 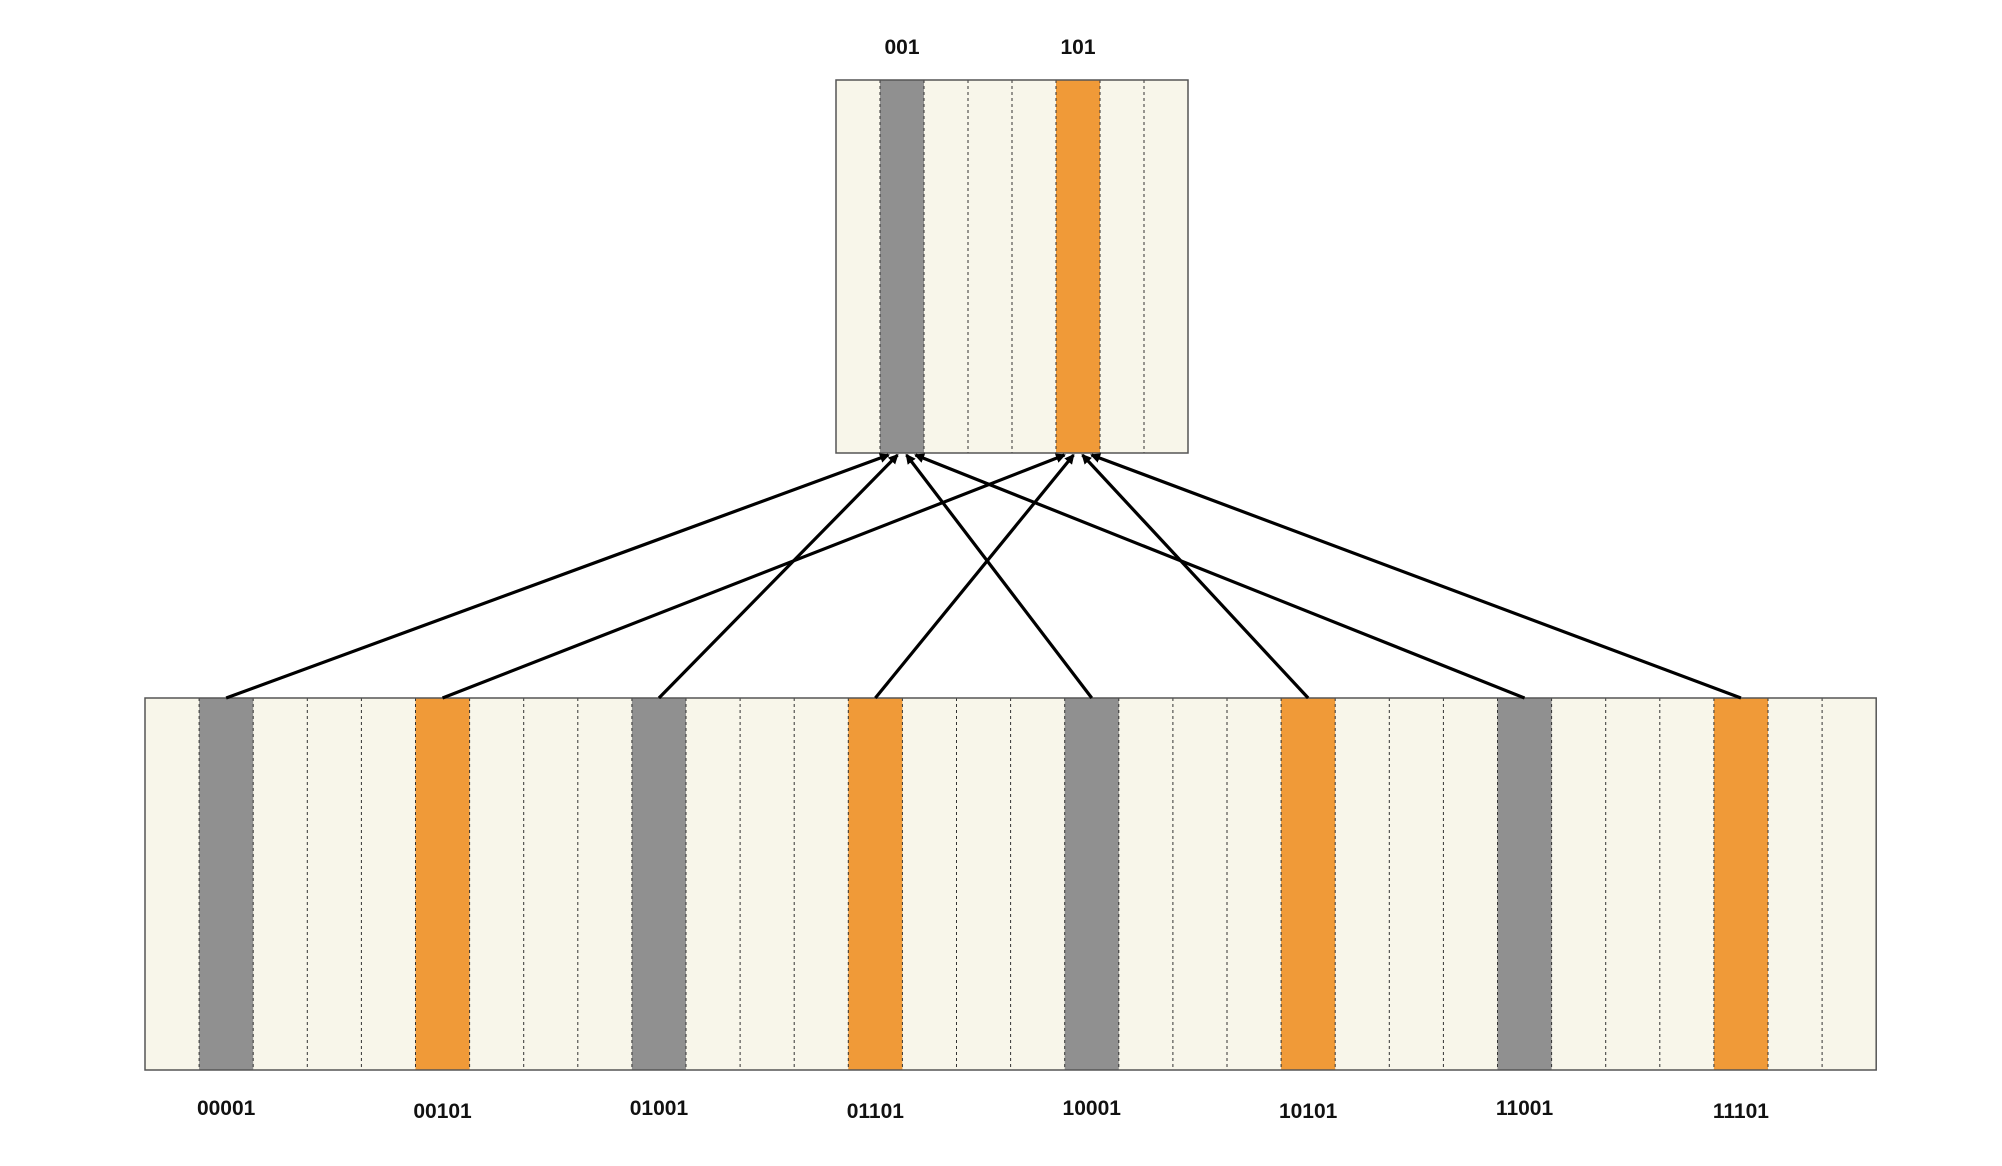 What do you see at coordinates (226, 1108) in the screenshot?
I see `large-table-label: 00001` at bounding box center [226, 1108].